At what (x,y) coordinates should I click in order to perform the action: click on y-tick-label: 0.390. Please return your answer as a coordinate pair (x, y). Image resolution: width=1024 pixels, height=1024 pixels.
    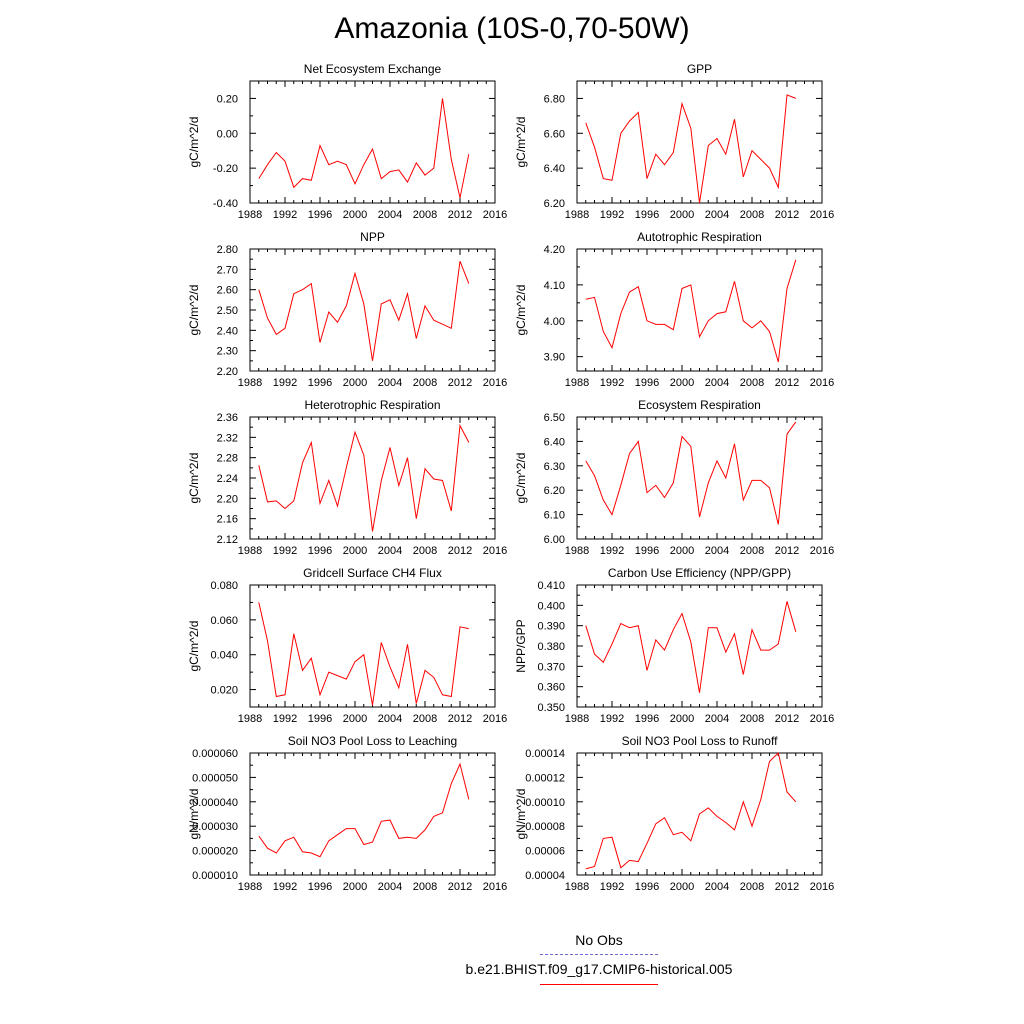
    Looking at the image, I should click on (551, 627).